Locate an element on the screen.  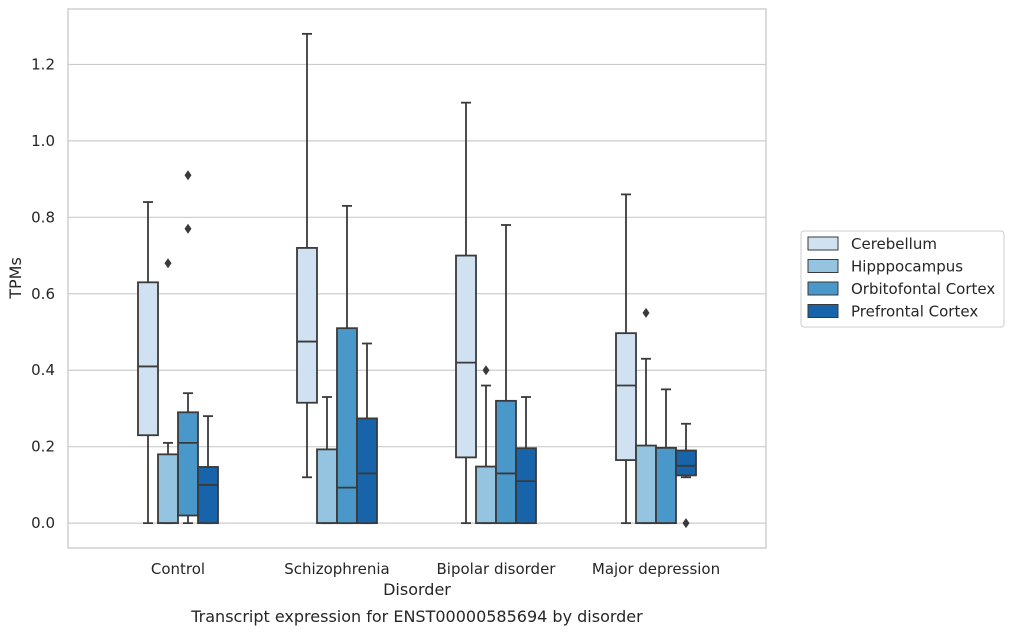
y-tick-label: 0.6 is located at coordinates (43, 294).